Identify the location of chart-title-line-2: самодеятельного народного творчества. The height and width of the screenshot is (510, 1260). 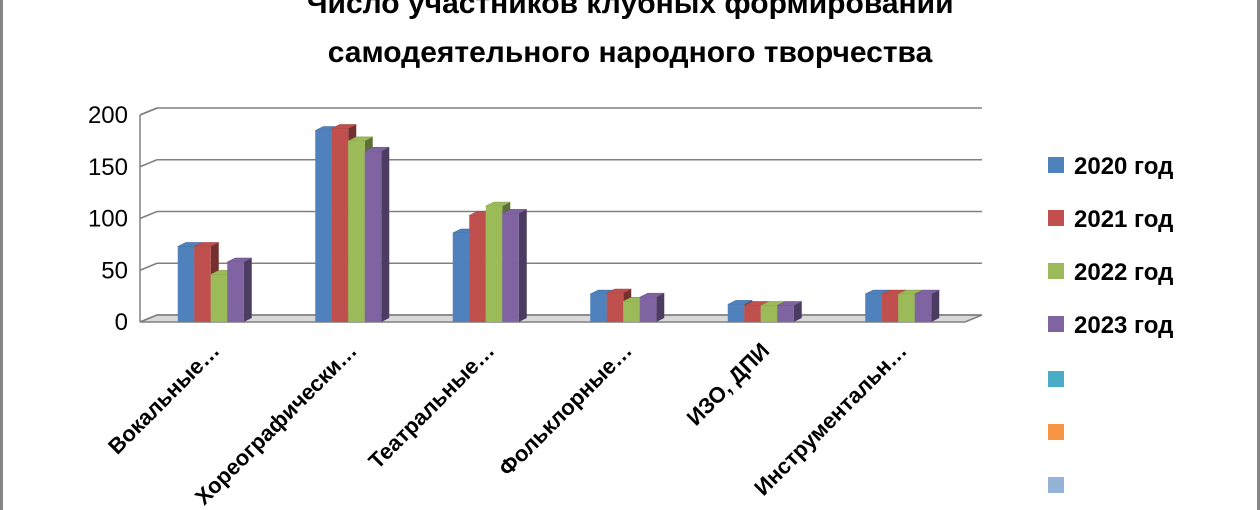
(630, 52).